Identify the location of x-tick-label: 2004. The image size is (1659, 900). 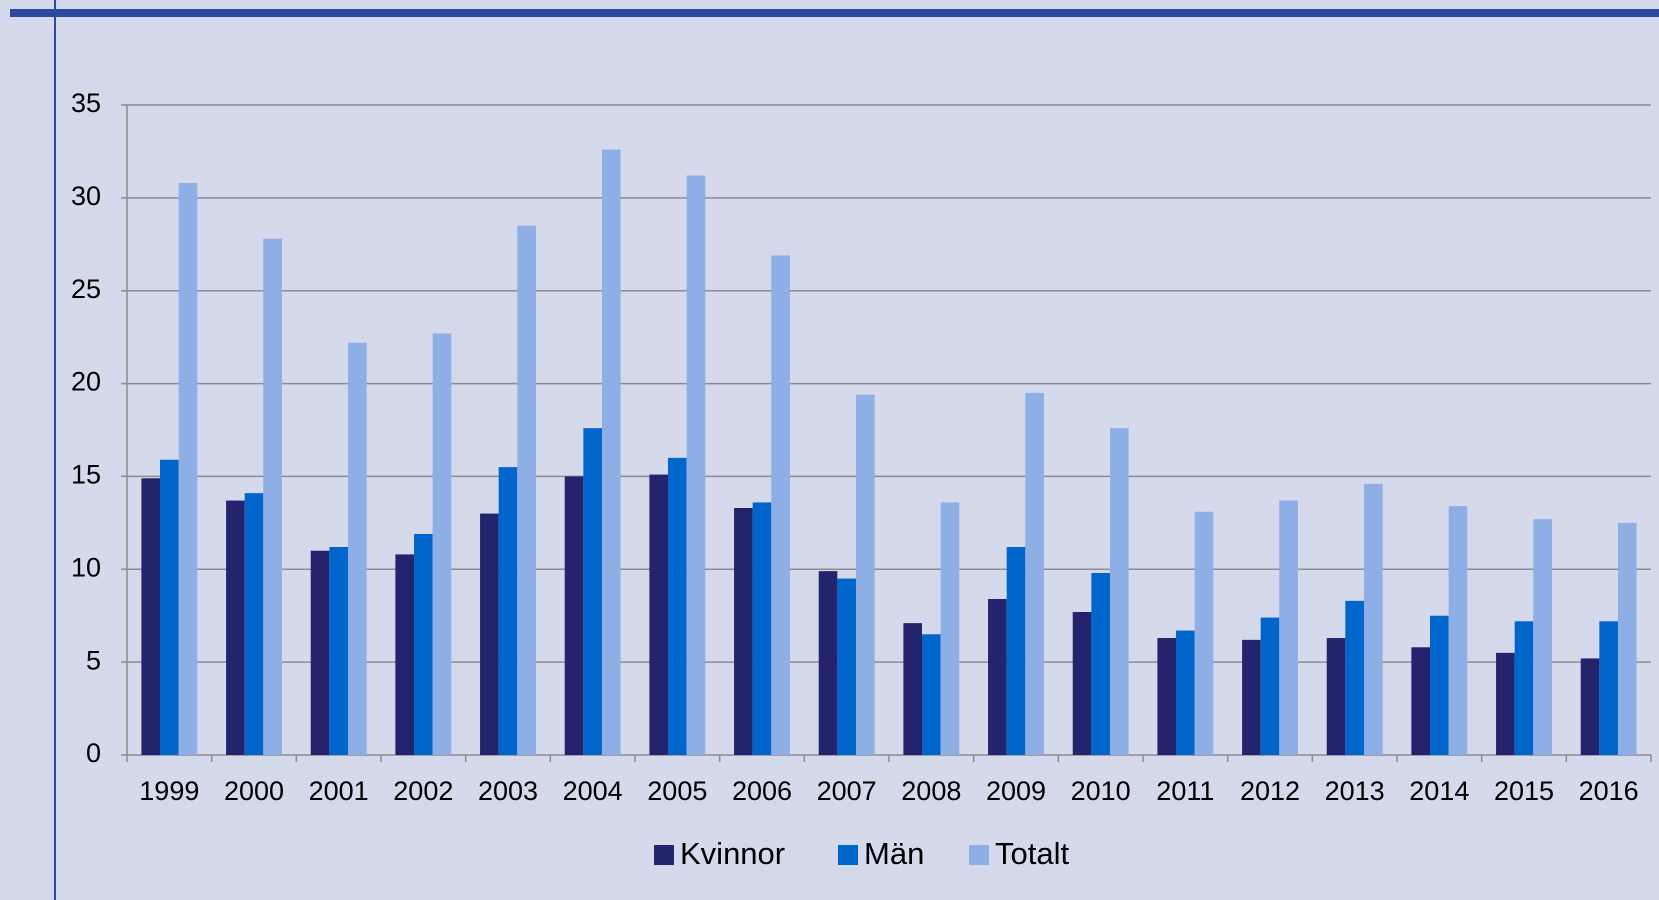
(593, 791).